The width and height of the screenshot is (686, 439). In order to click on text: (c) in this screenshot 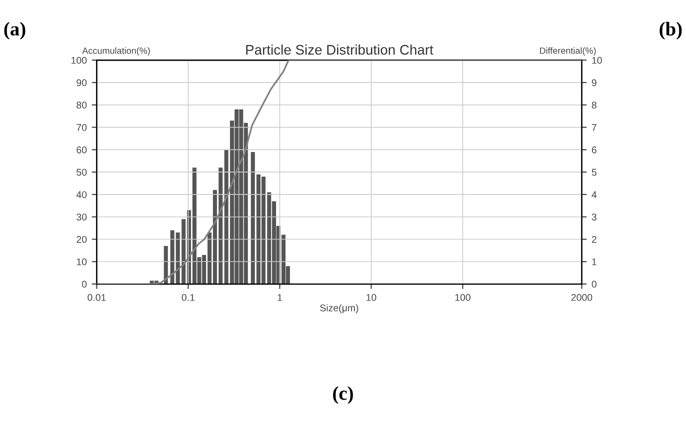, I will do `click(343, 395)`.